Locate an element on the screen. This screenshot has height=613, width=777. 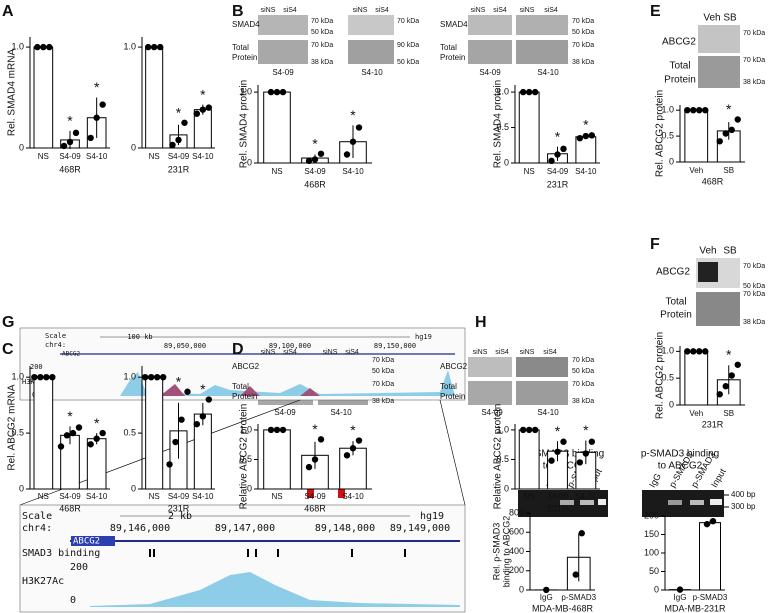
browser-label: ABCG2 is located at coordinates (86, 542).